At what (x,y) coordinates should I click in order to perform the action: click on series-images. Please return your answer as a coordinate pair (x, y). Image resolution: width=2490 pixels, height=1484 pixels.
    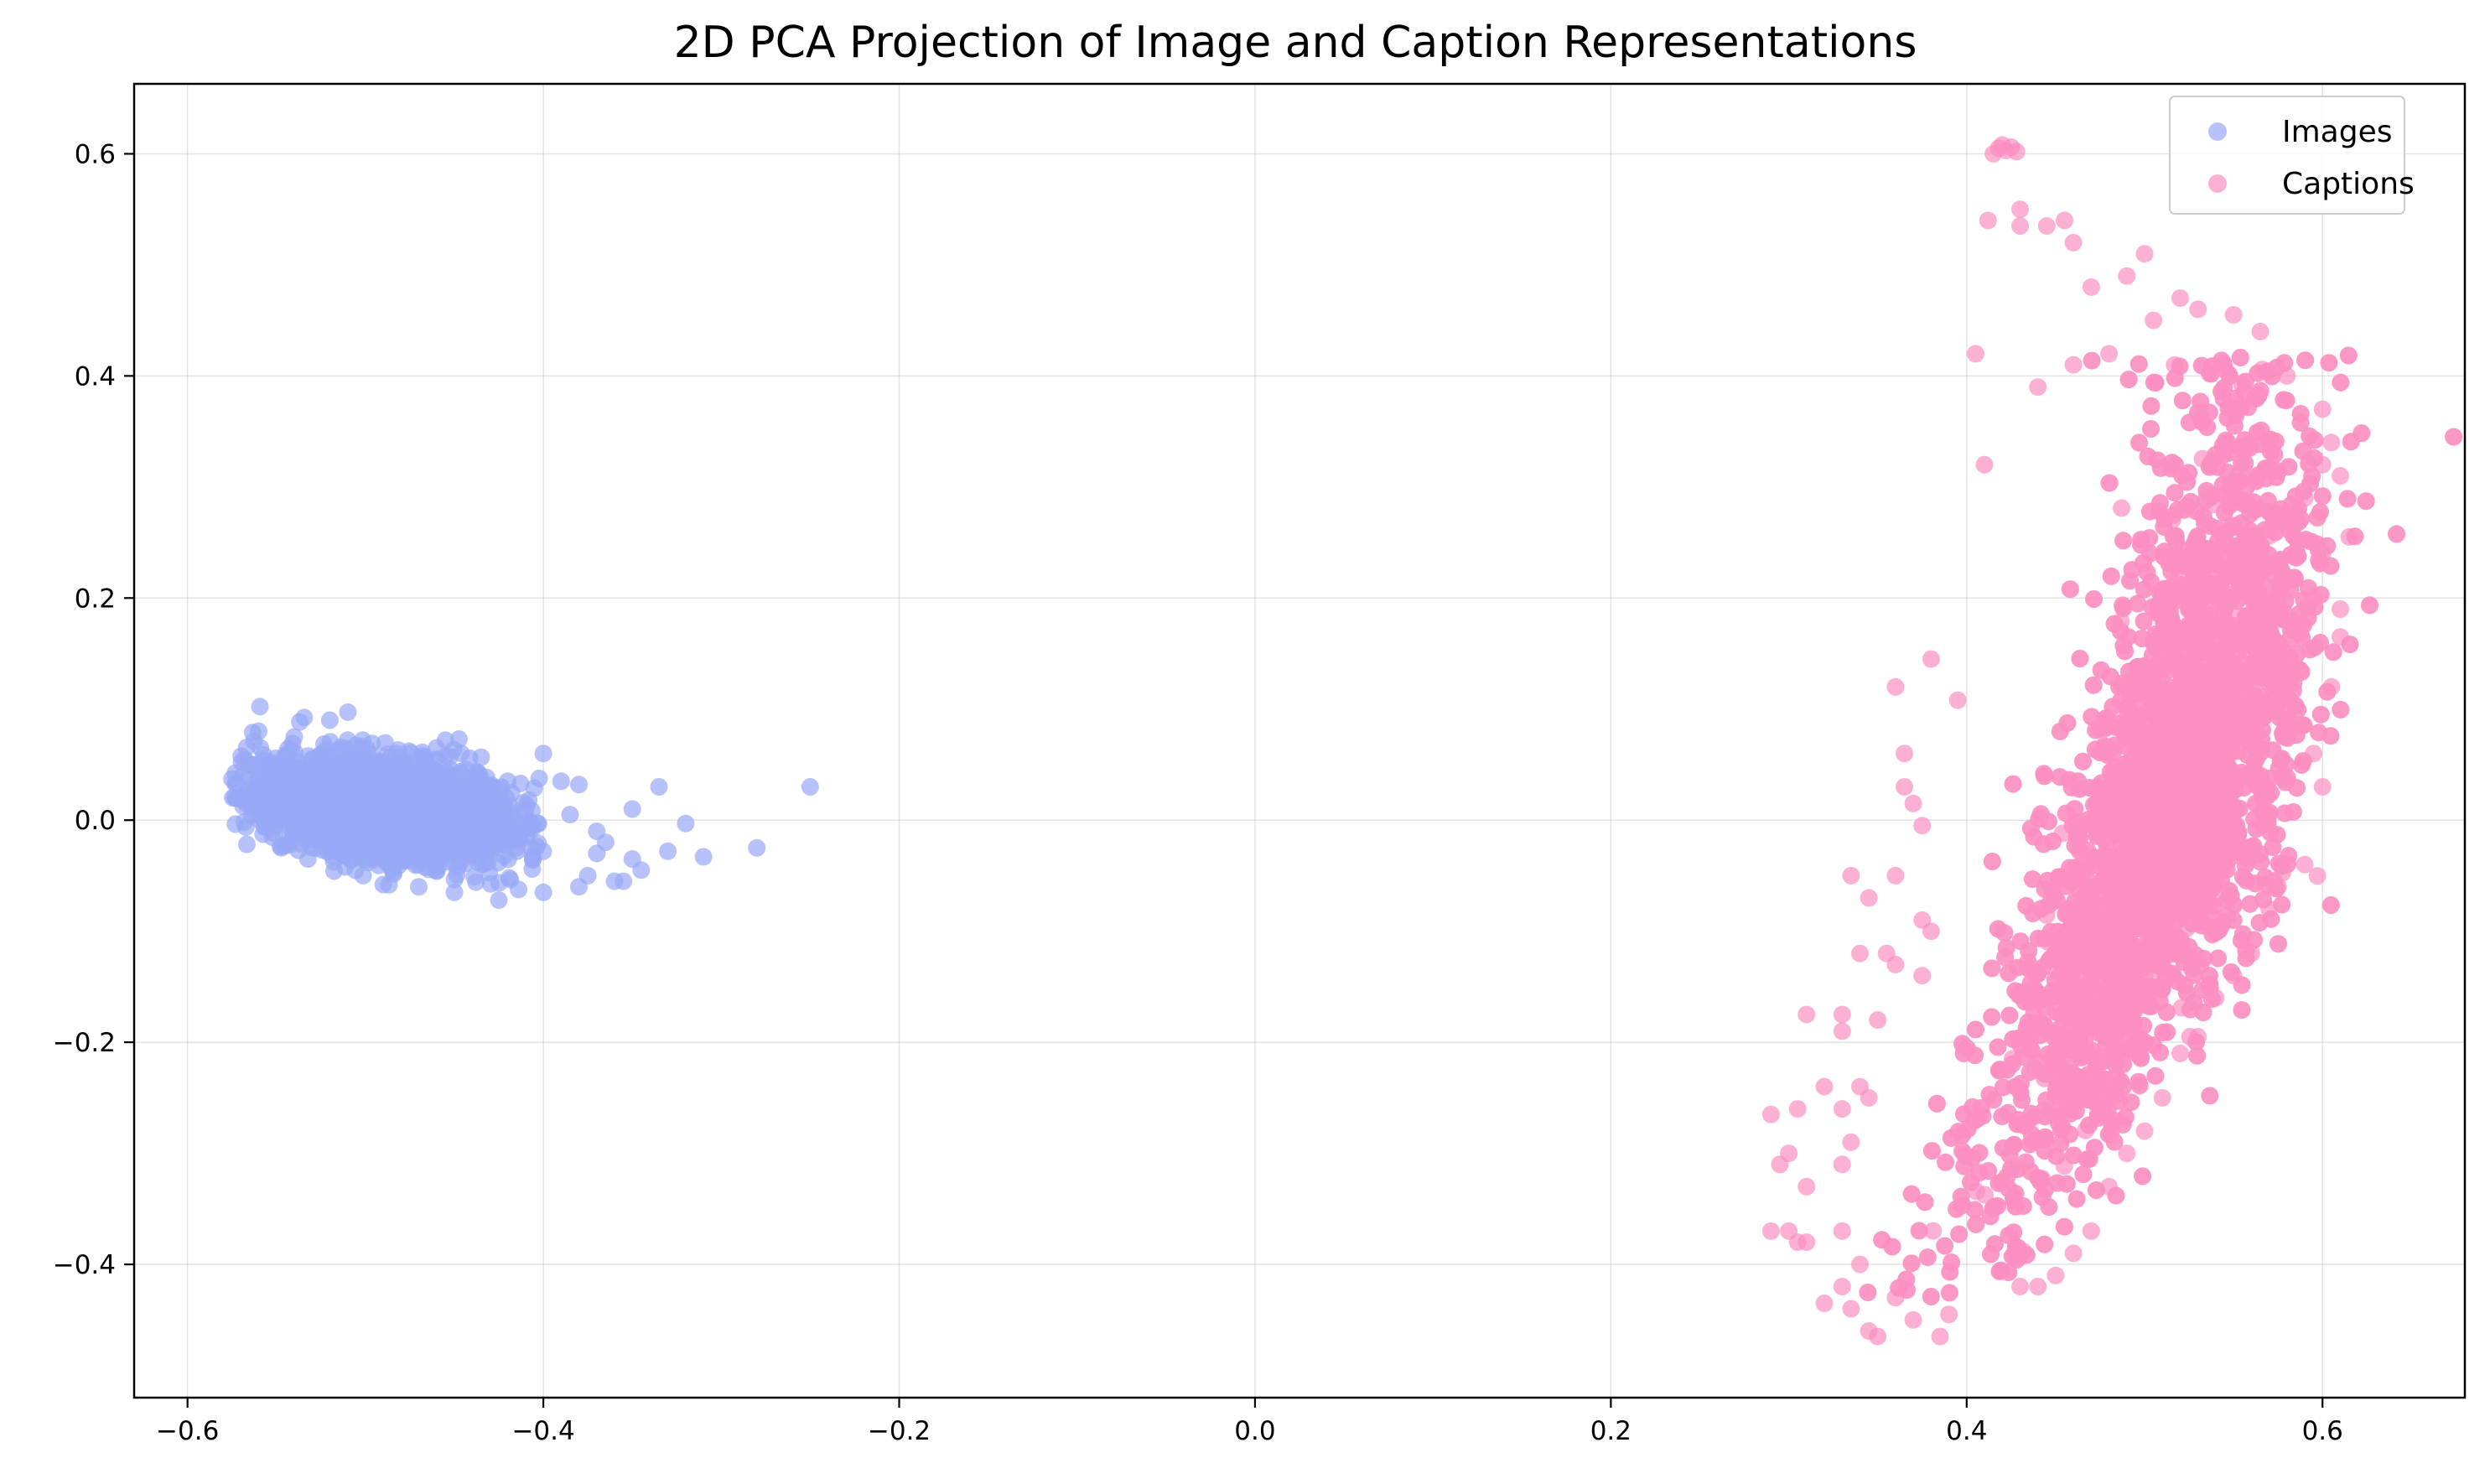
    Looking at the image, I should click on (521, 804).